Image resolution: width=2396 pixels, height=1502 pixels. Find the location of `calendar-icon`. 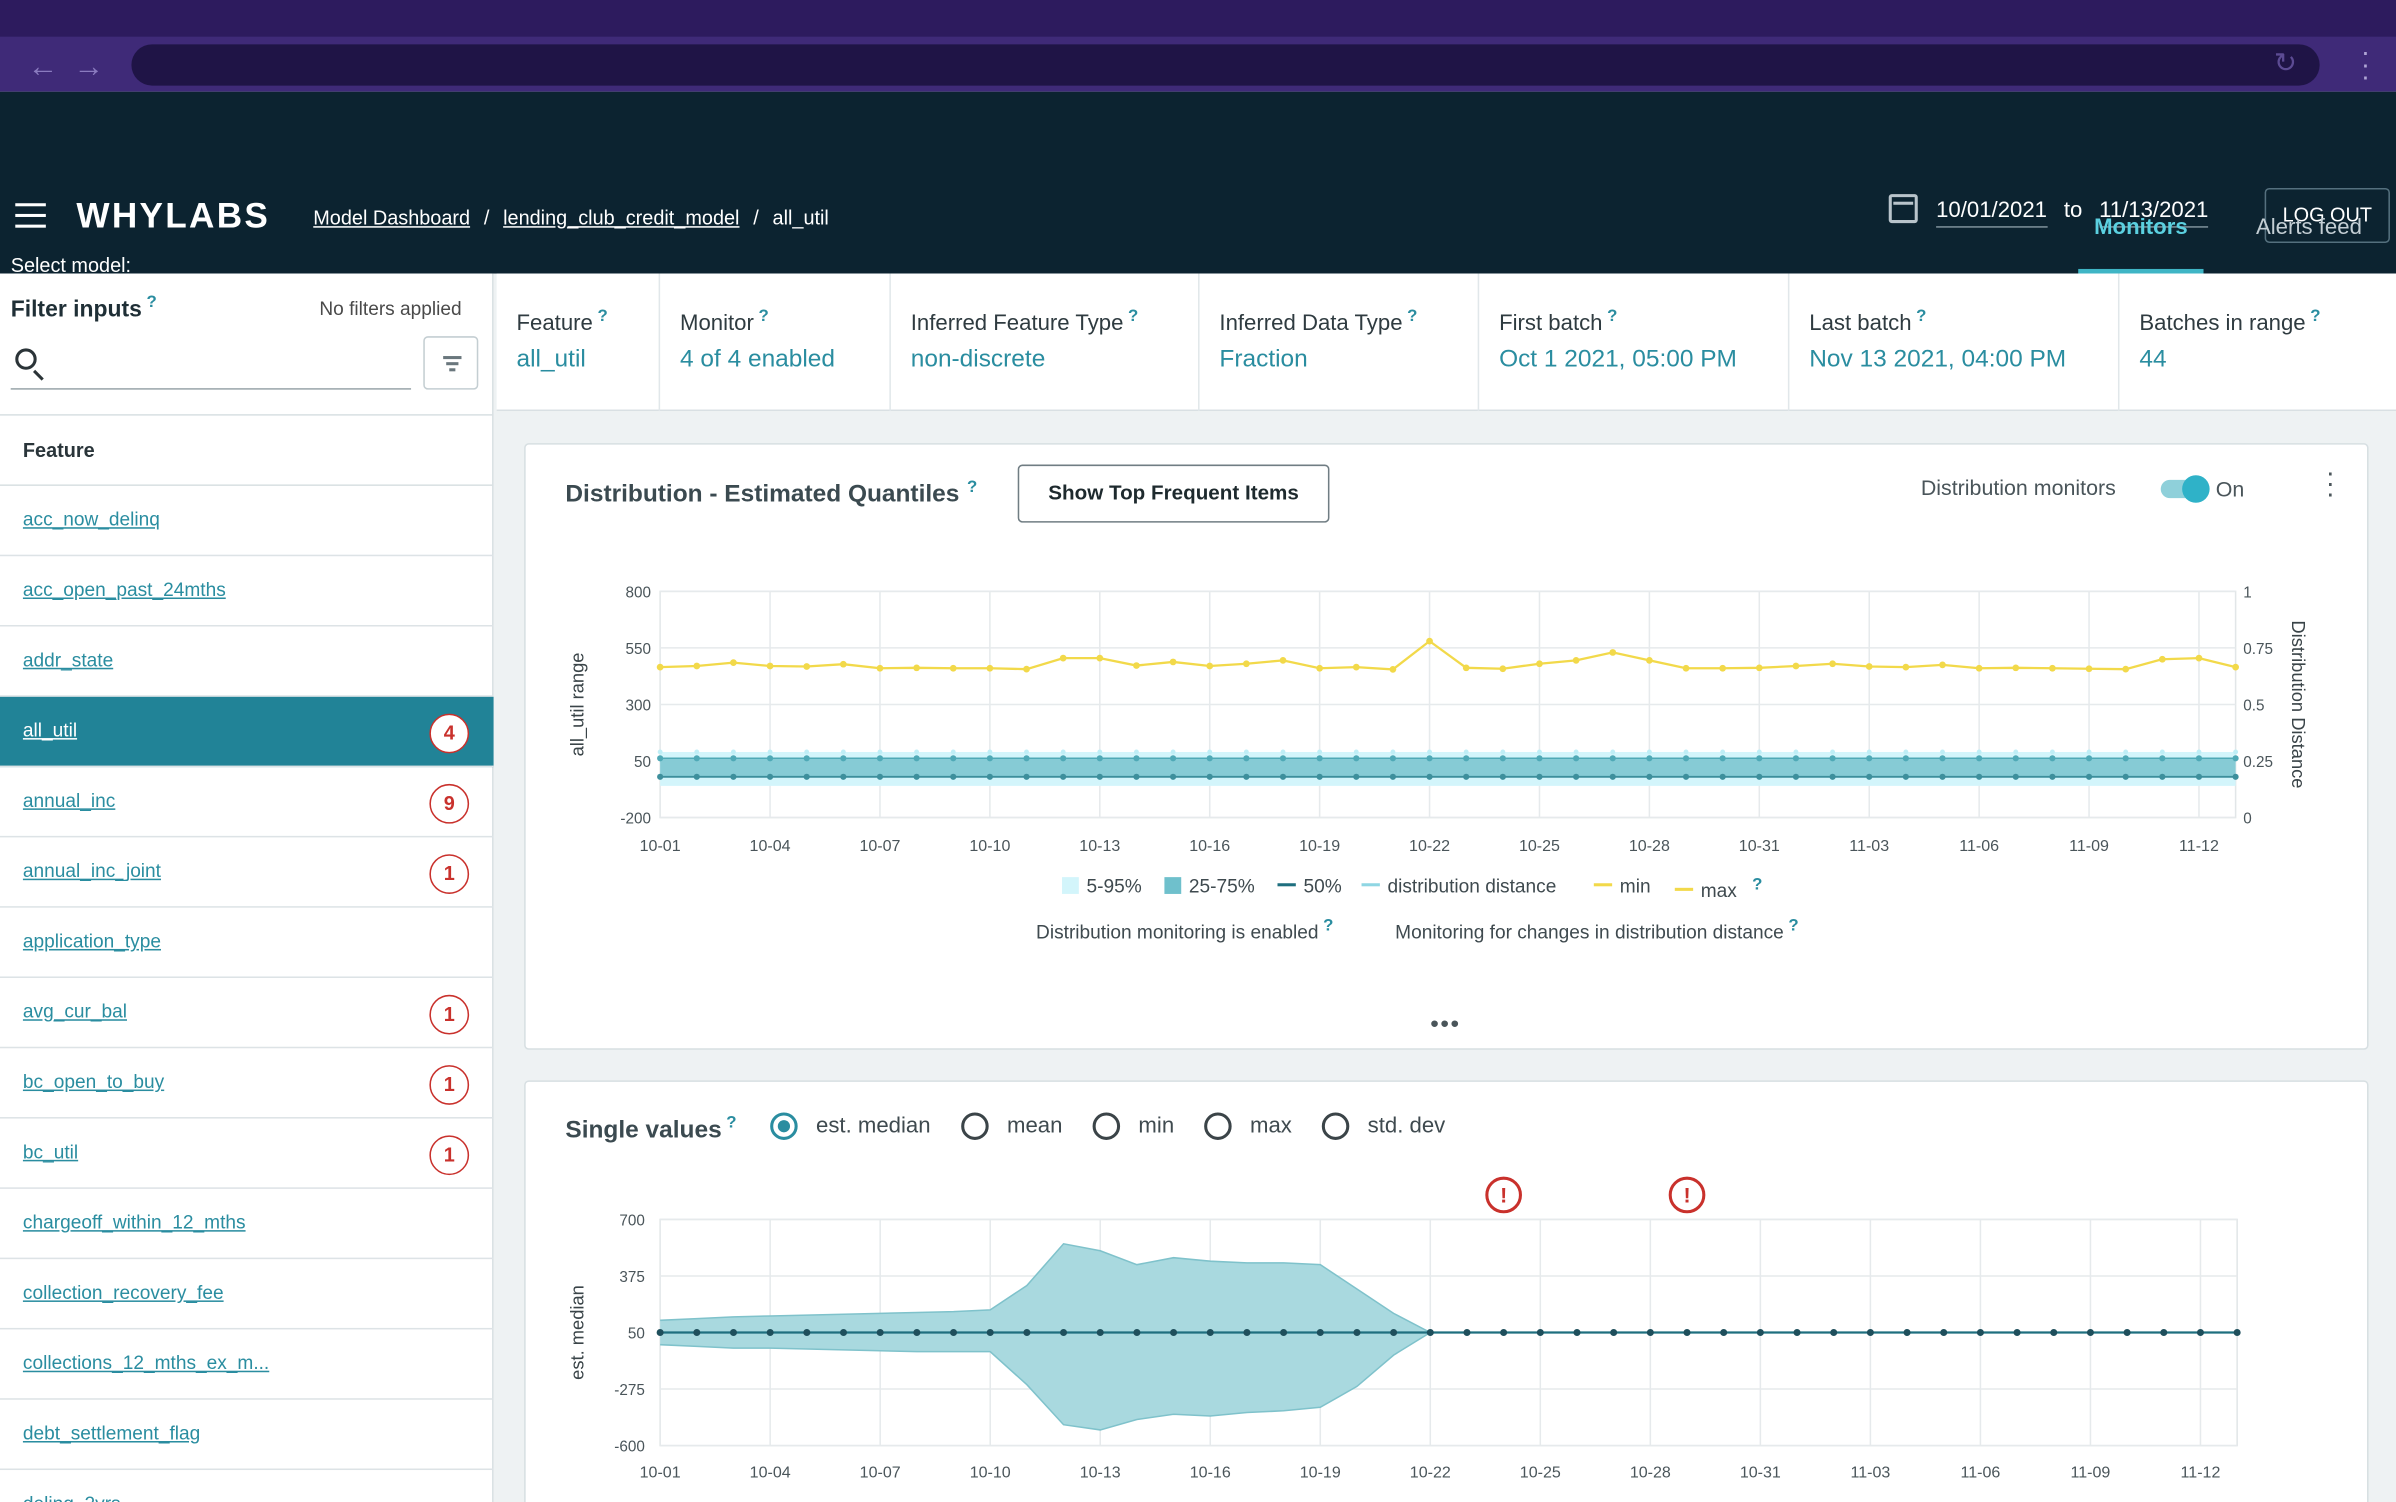

calendar-icon is located at coordinates (1903, 209).